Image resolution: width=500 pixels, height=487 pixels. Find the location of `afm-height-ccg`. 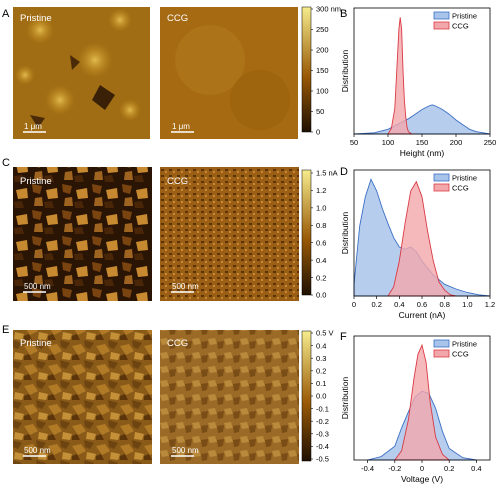

afm-height-ccg is located at coordinates (229, 73).